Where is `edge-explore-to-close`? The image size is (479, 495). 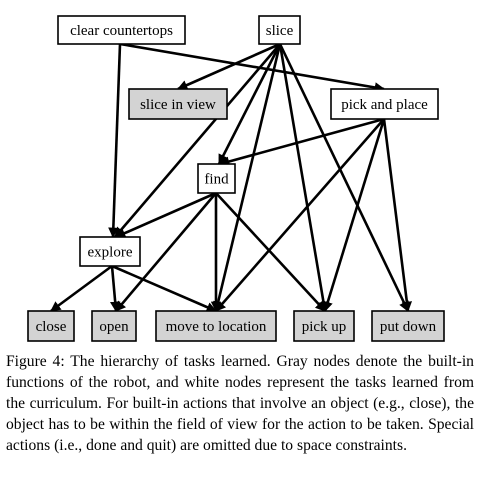
edge-explore-to-close is located at coordinates (81, 288).